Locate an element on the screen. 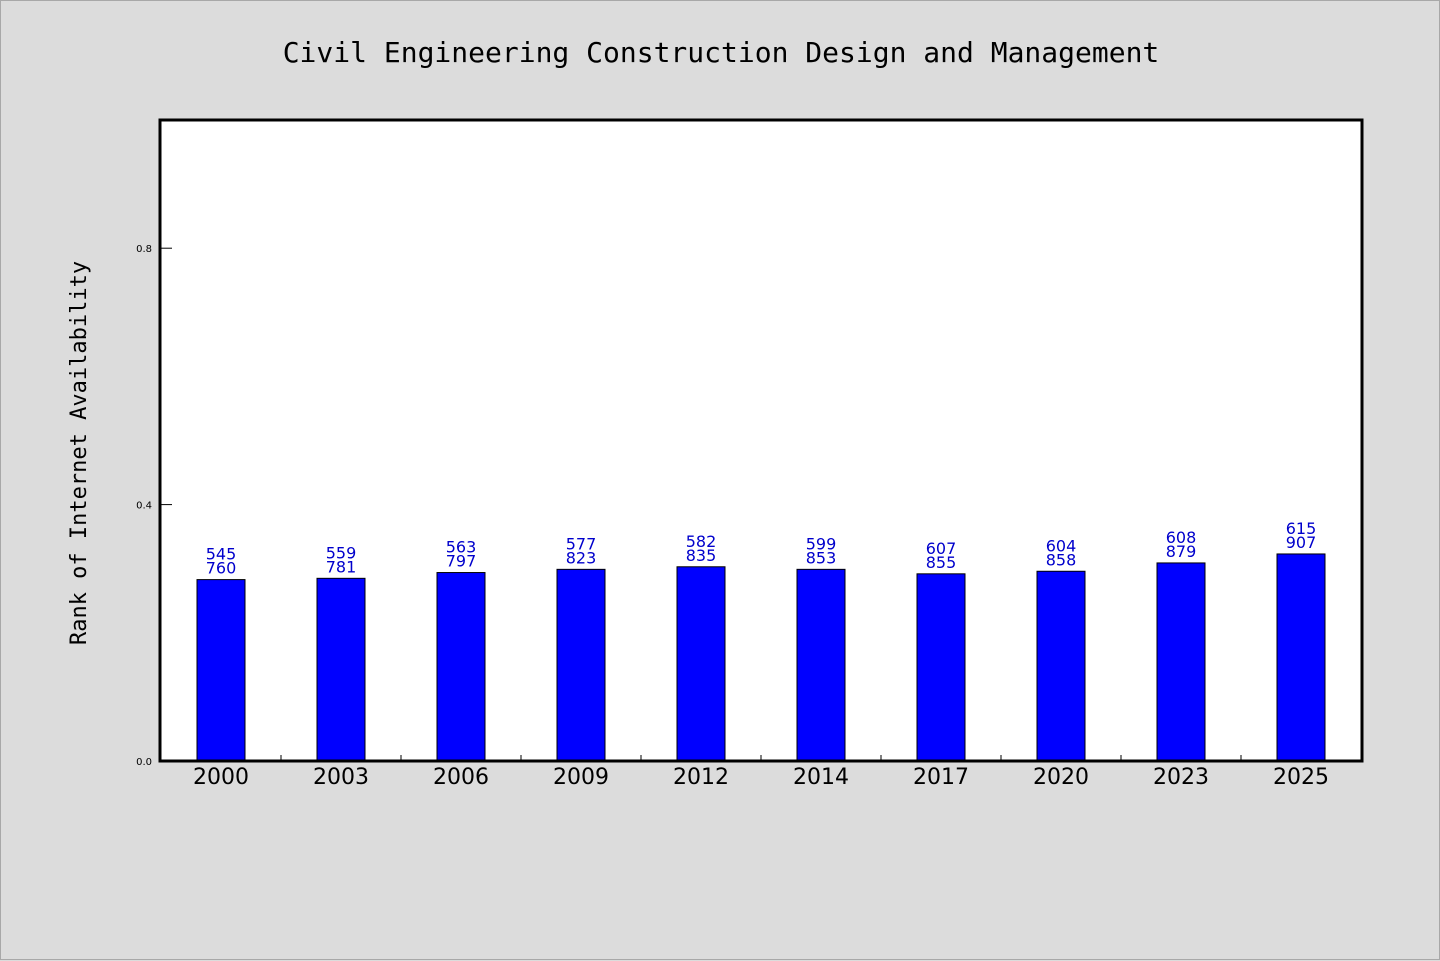 This screenshot has height=961, width=1440. bar-data-label-bottom: 879 is located at coordinates (1181, 551).